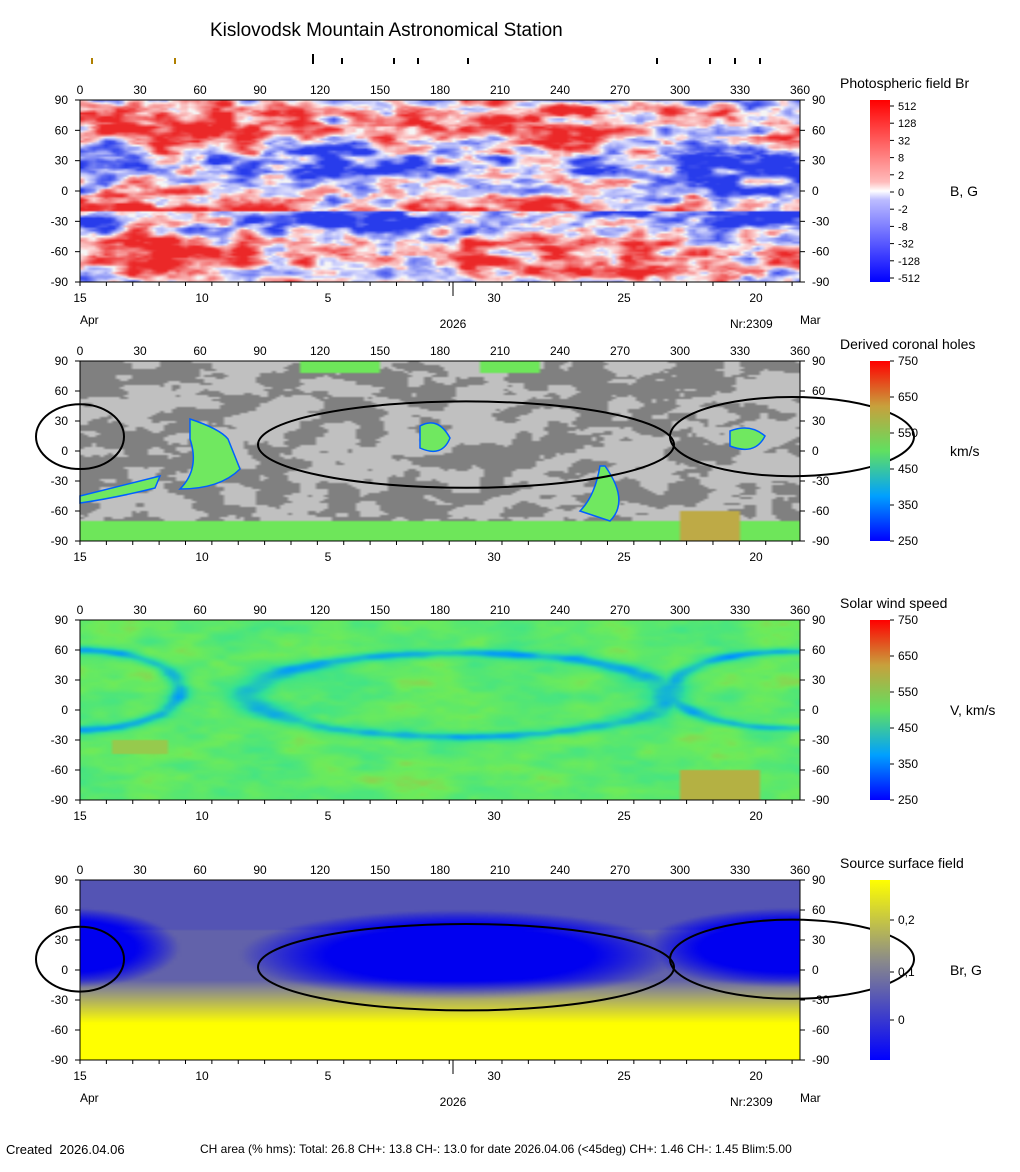  I want to click on date-tick-label: 25, so click(624, 1076).